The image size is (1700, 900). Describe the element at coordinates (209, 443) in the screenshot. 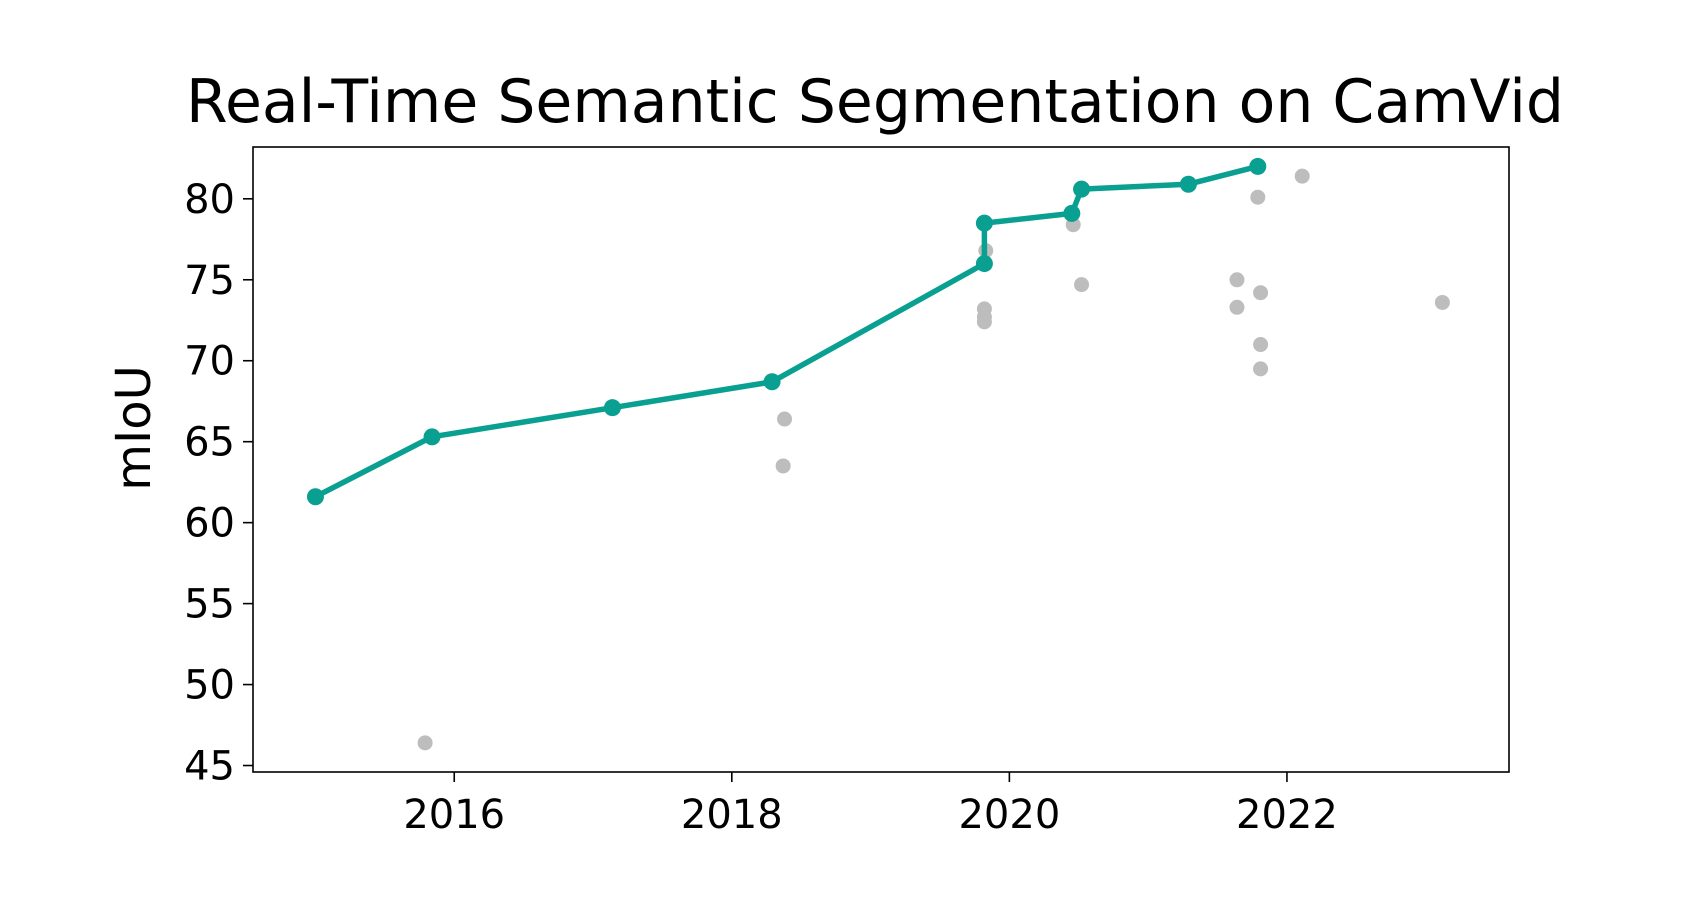

I see `y-tick-label: 65` at that location.